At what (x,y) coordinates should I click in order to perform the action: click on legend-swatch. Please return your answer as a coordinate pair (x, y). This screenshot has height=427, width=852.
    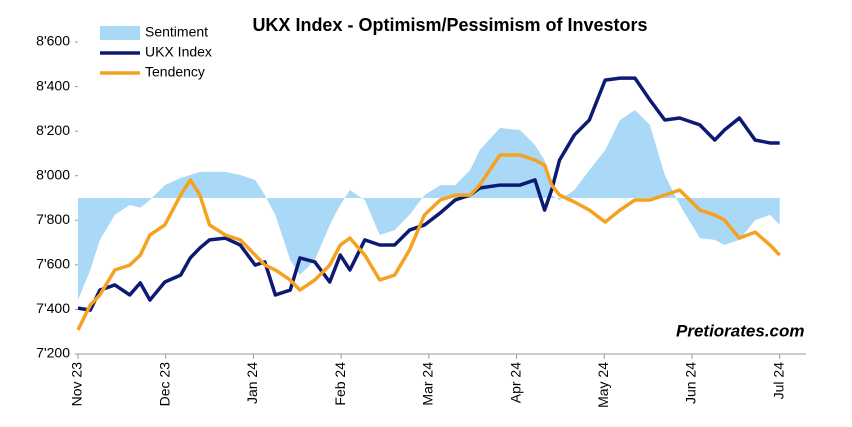
    Looking at the image, I should click on (120, 33).